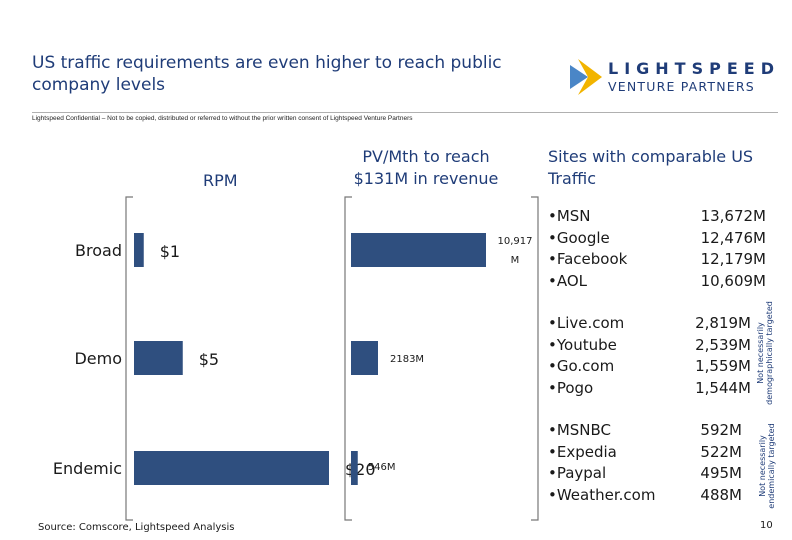  I want to click on site-value: 10,609M, so click(733, 280).